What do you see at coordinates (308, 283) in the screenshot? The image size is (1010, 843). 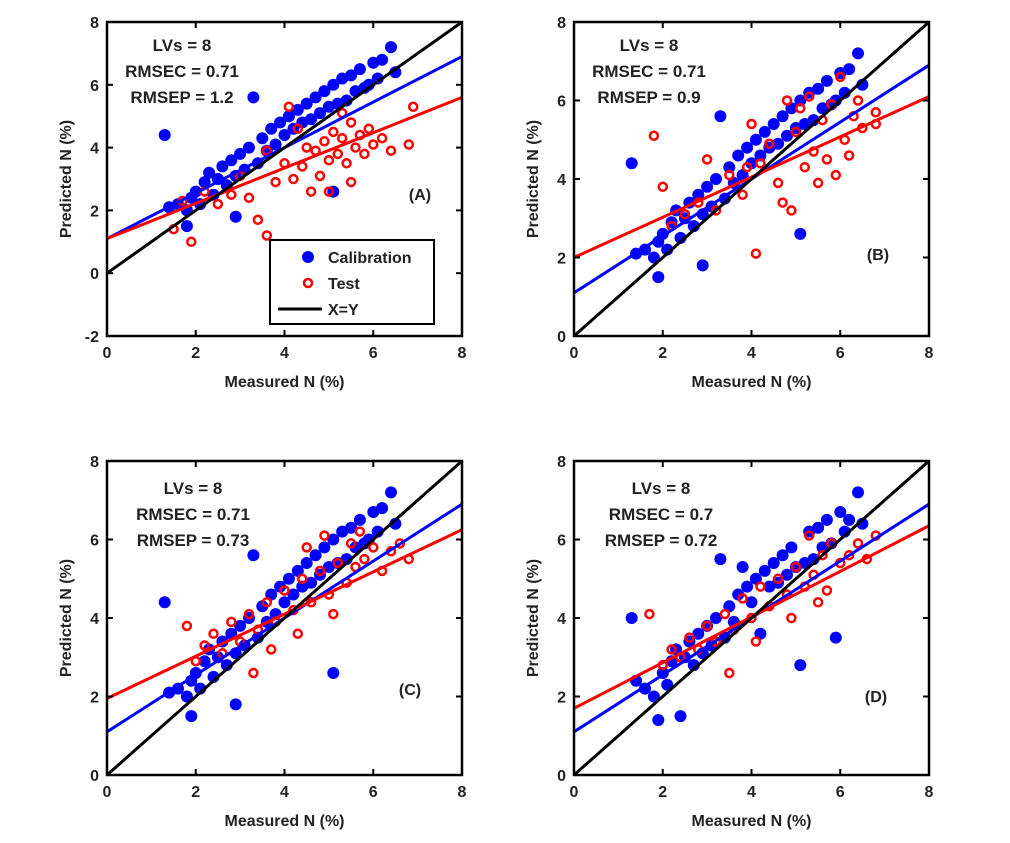 I see `legend-marker-test` at bounding box center [308, 283].